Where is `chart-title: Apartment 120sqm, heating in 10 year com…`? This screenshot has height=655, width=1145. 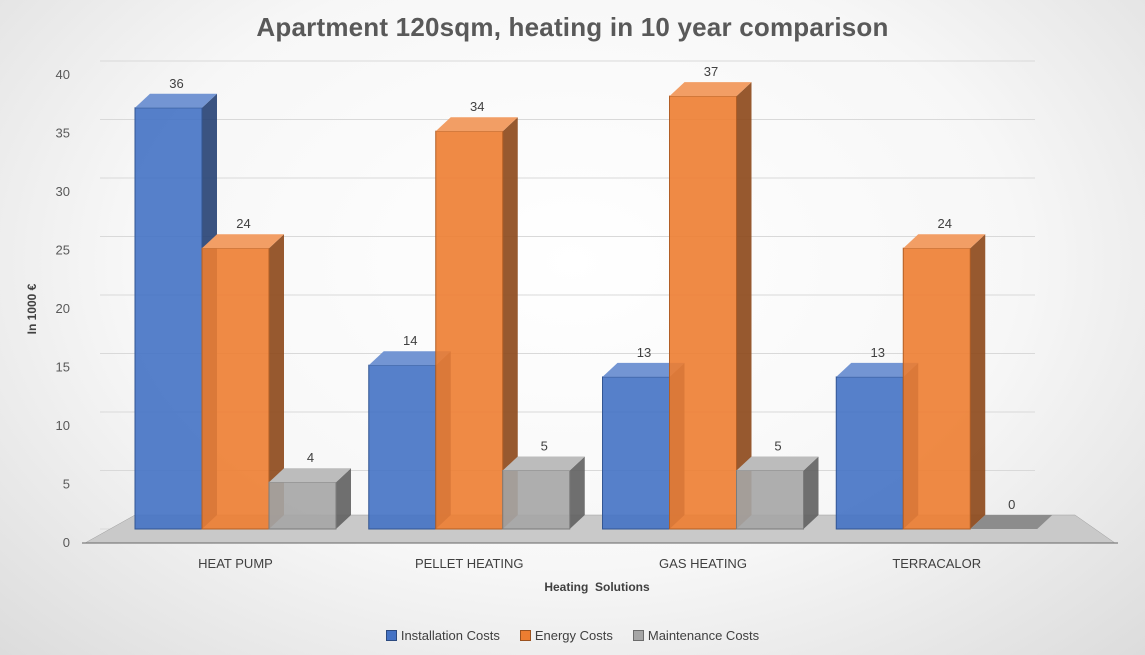
chart-title: Apartment 120sqm, heating in 10 year com… is located at coordinates (572, 27).